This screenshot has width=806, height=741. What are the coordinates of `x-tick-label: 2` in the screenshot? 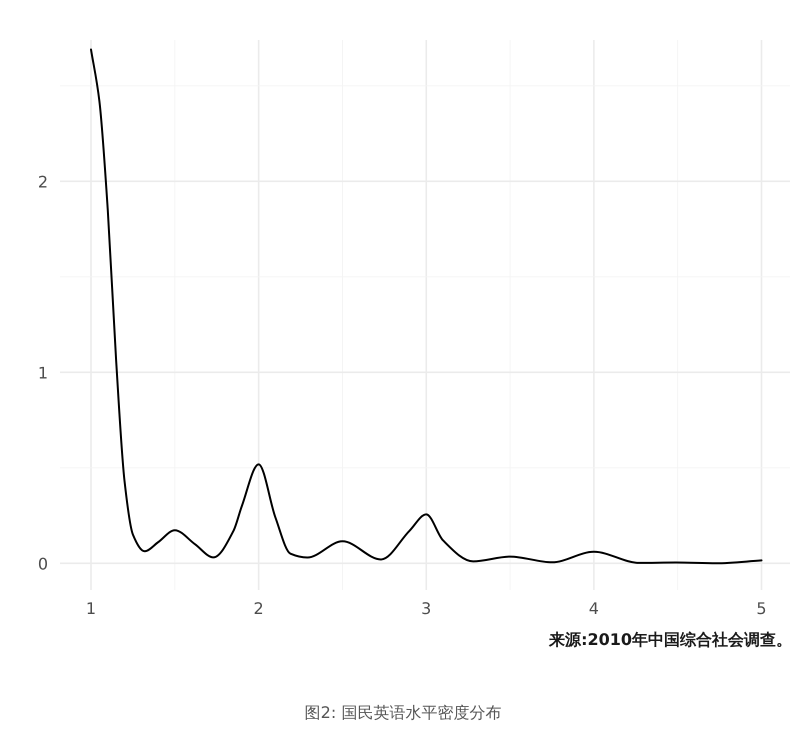 It's located at (259, 608).